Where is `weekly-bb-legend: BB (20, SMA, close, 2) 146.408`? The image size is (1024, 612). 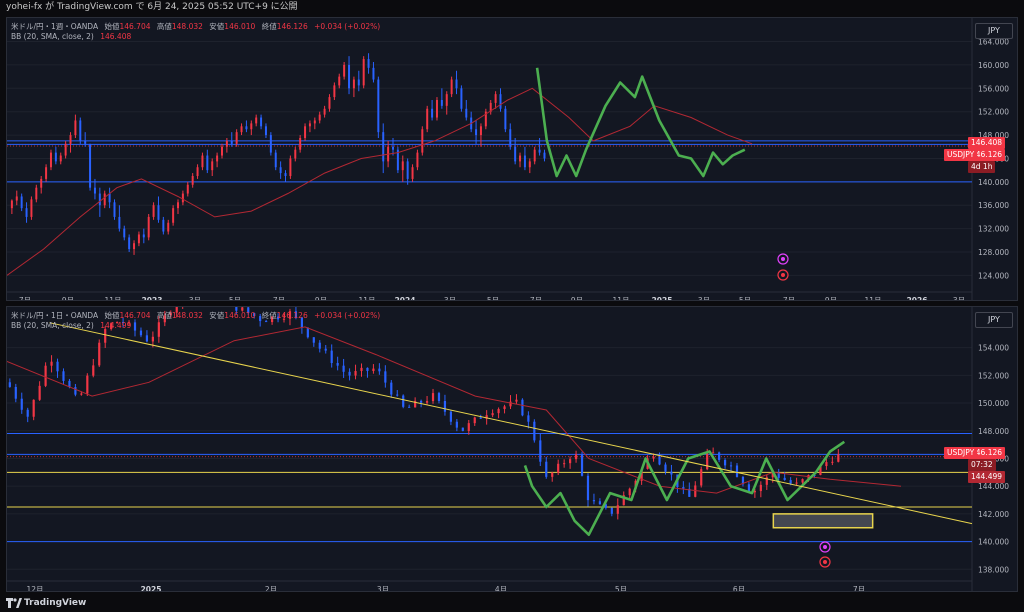
weekly-bb-legend: BB (20, SMA, close, 2) 146.408 is located at coordinates (71, 37).